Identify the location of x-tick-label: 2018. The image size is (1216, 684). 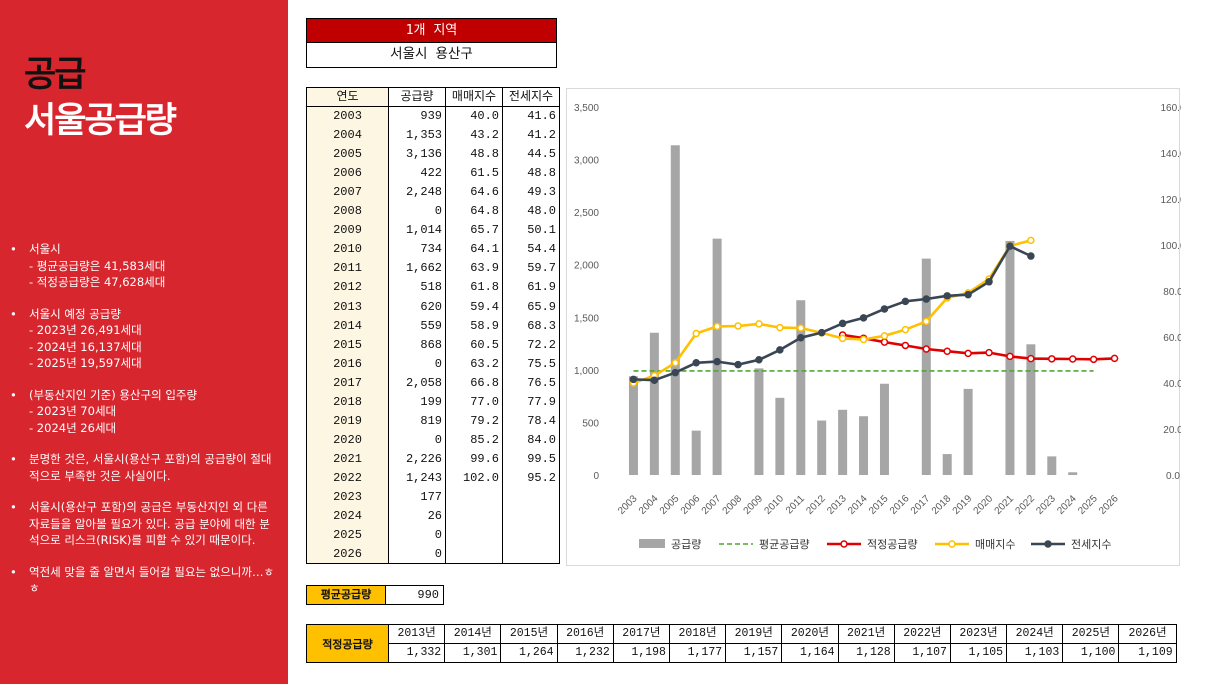
(942, 505).